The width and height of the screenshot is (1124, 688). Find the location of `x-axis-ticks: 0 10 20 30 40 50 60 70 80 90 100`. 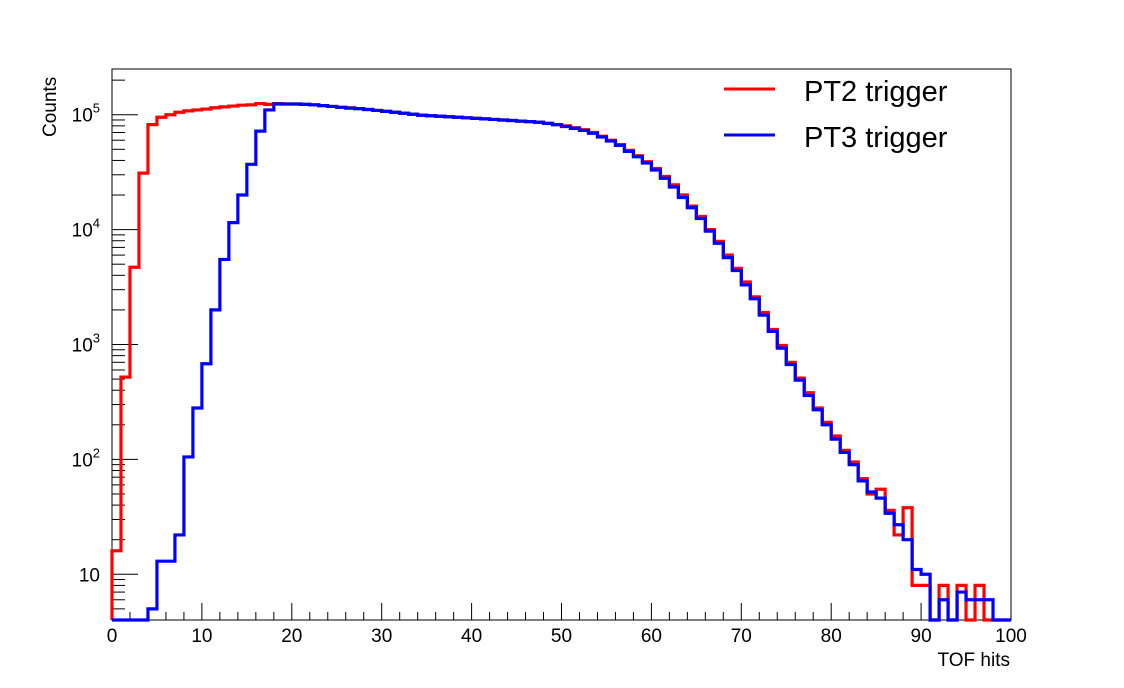

x-axis-ticks: 0 10 20 30 40 50 60 70 80 90 100 is located at coordinates (567, 625).